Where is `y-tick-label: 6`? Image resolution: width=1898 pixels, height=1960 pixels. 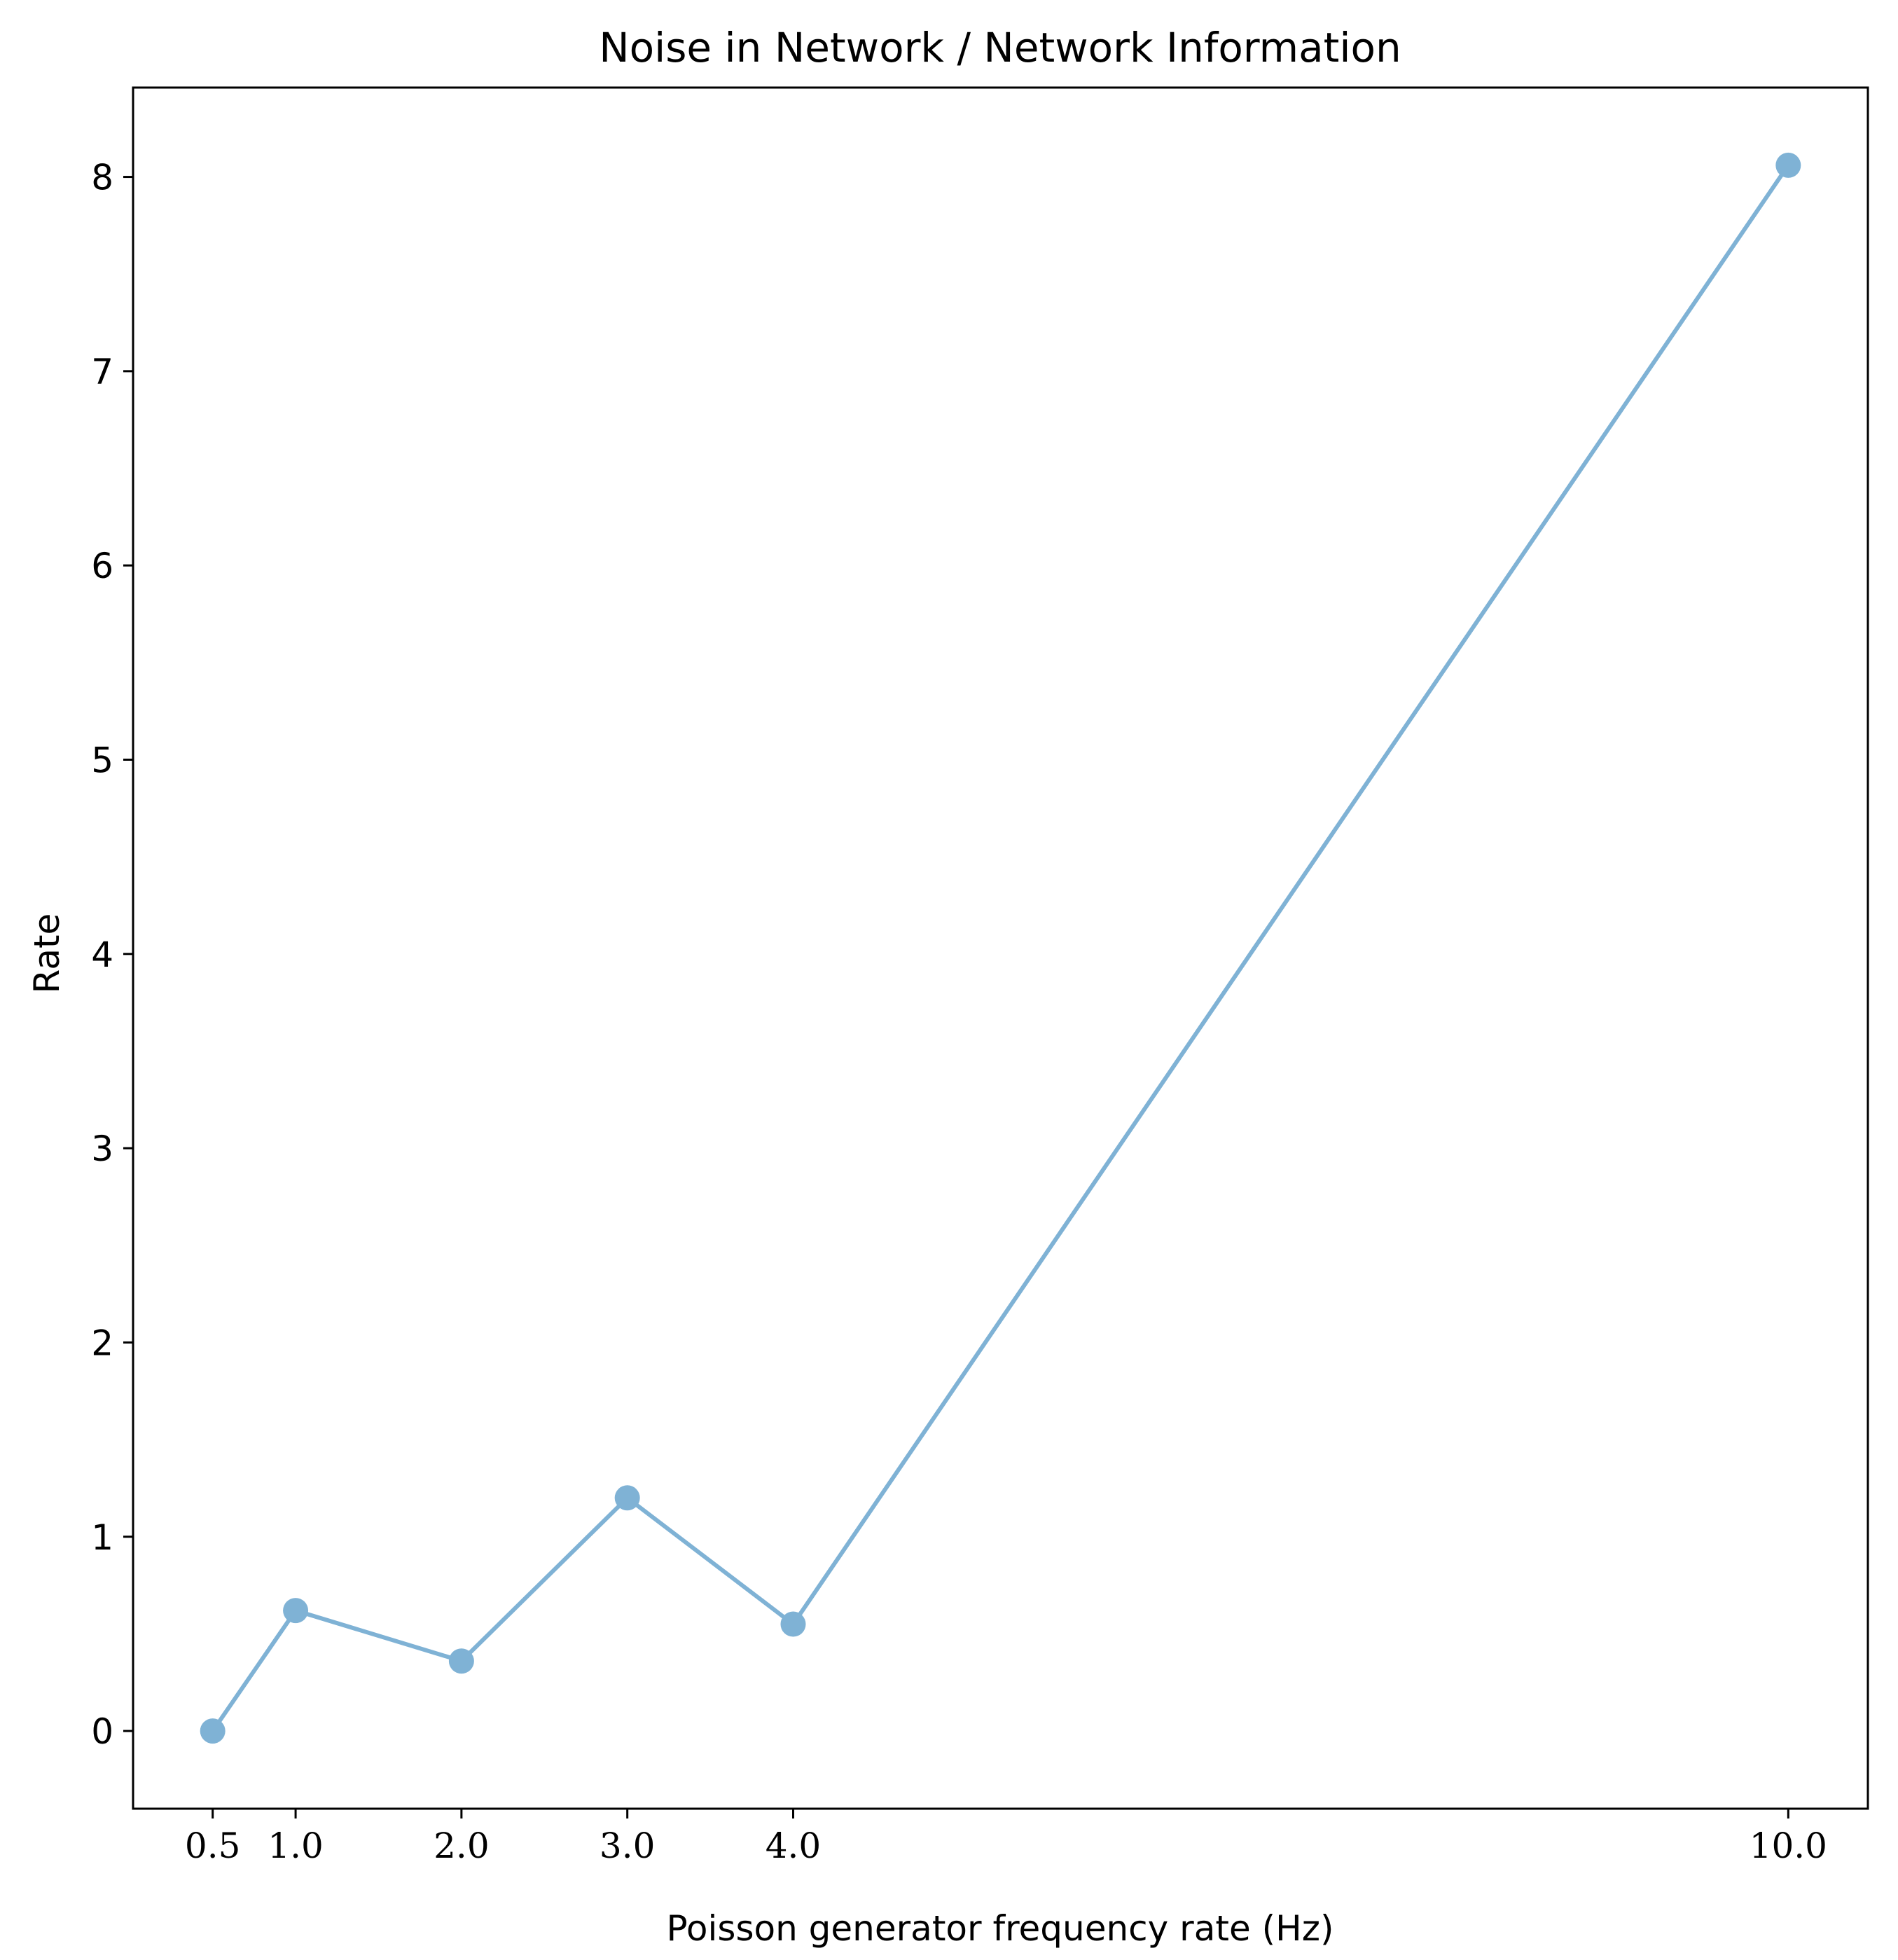 y-tick-label: 6 is located at coordinates (102, 566).